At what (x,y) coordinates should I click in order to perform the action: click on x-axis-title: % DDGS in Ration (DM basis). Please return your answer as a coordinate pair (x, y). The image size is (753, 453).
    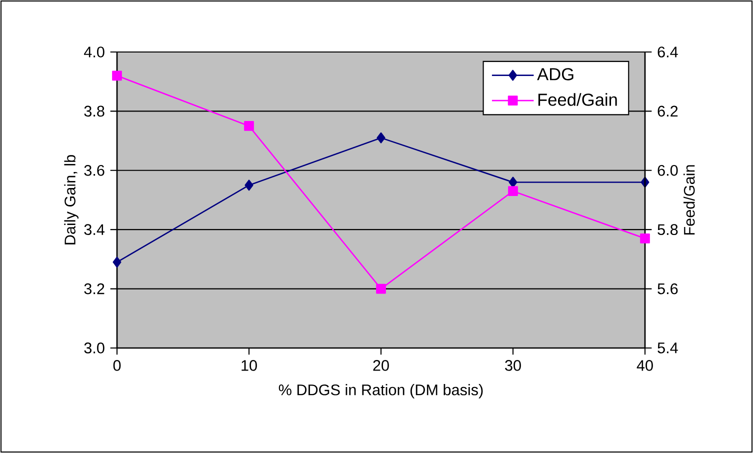
    Looking at the image, I should click on (380, 391).